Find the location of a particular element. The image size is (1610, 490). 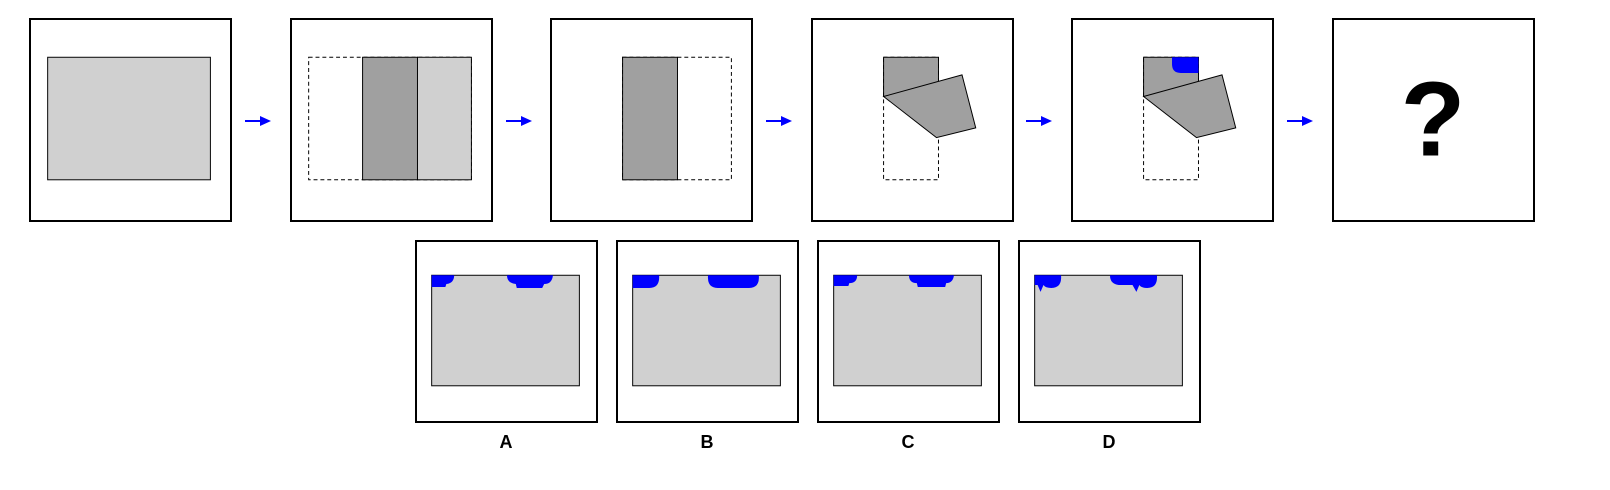

step-5-panel is located at coordinates (1172, 120).